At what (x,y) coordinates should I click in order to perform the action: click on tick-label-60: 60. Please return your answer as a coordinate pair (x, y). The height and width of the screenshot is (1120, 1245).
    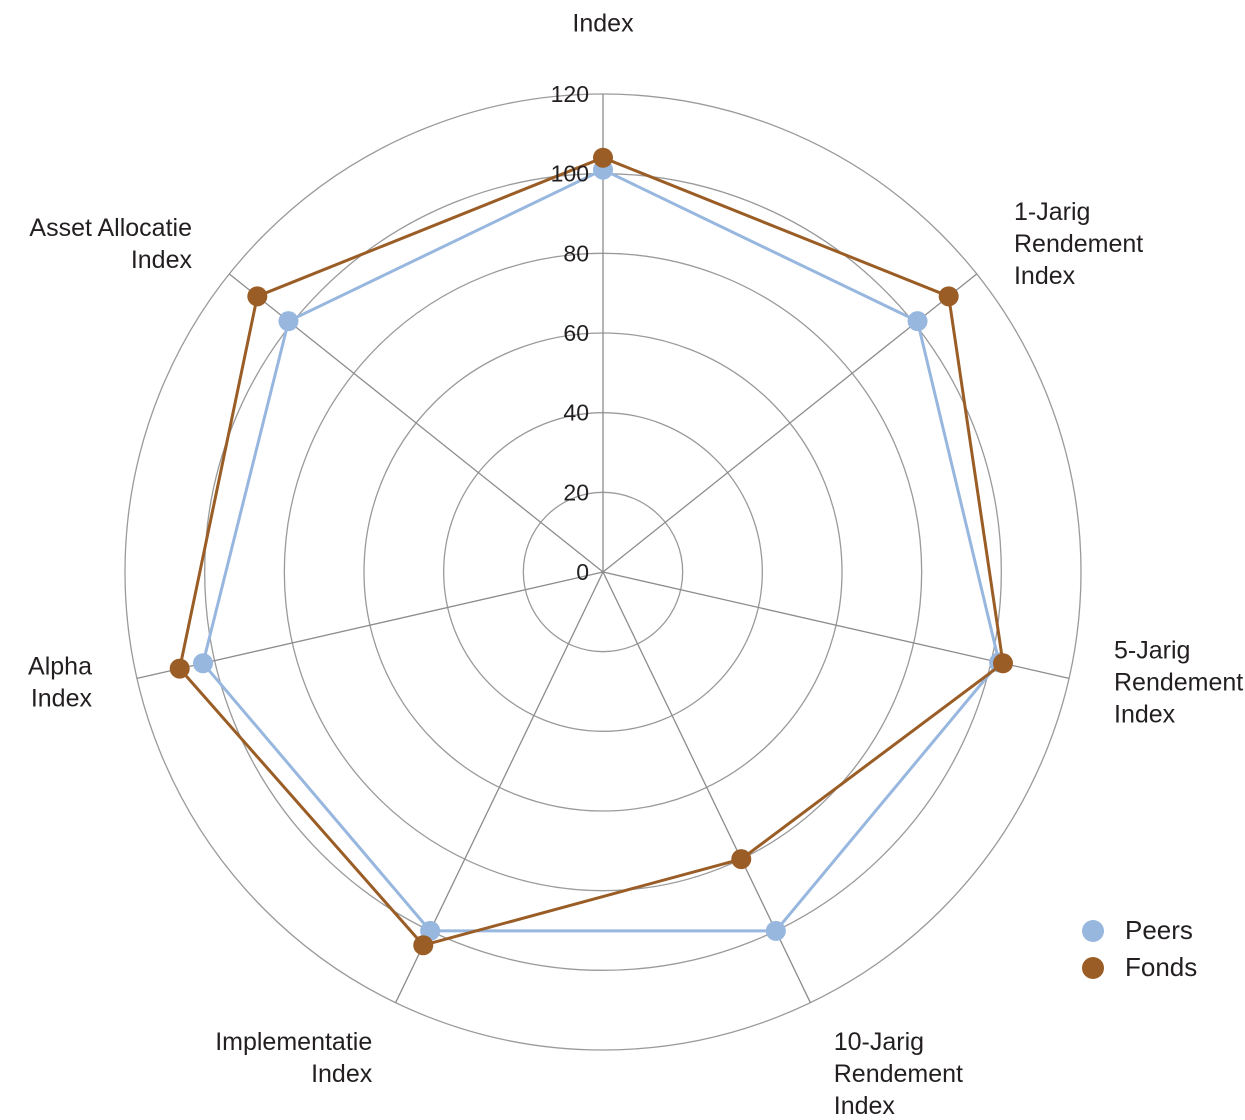
    Looking at the image, I should click on (576, 333).